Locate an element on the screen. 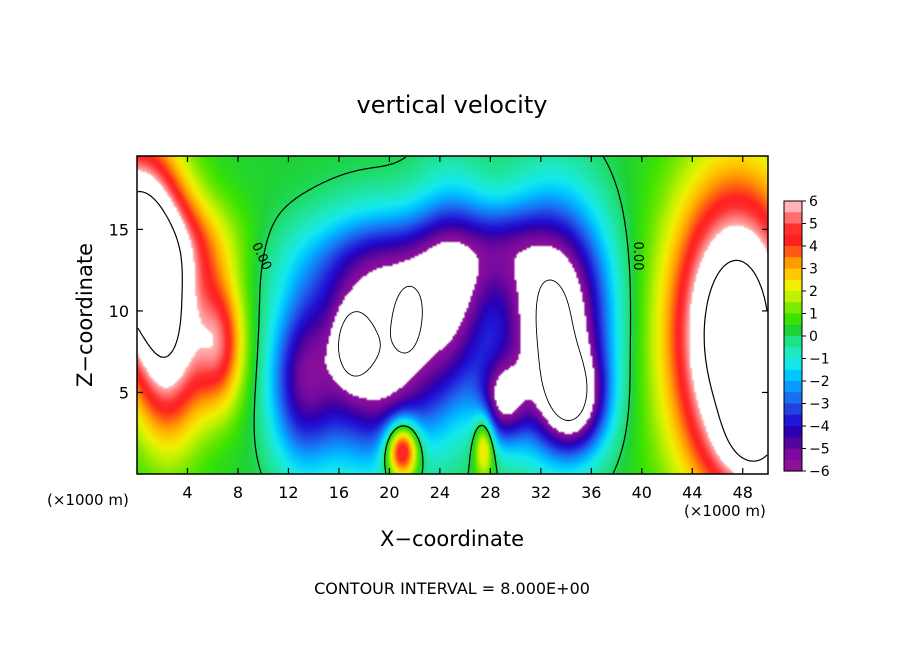  x-tick-label: 20 is located at coordinates (389, 492).